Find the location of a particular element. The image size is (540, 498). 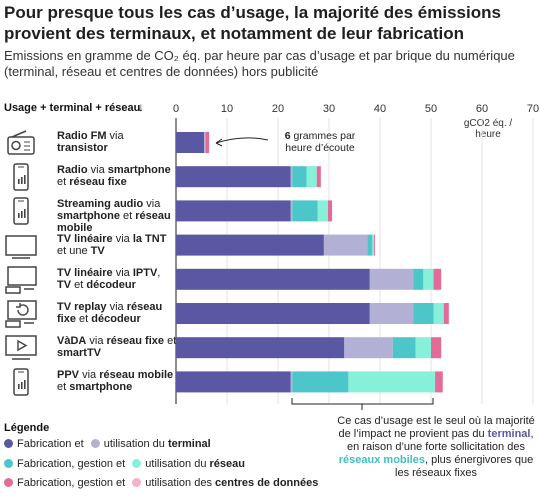

annotation-arrowhead is located at coordinates (219, 142).